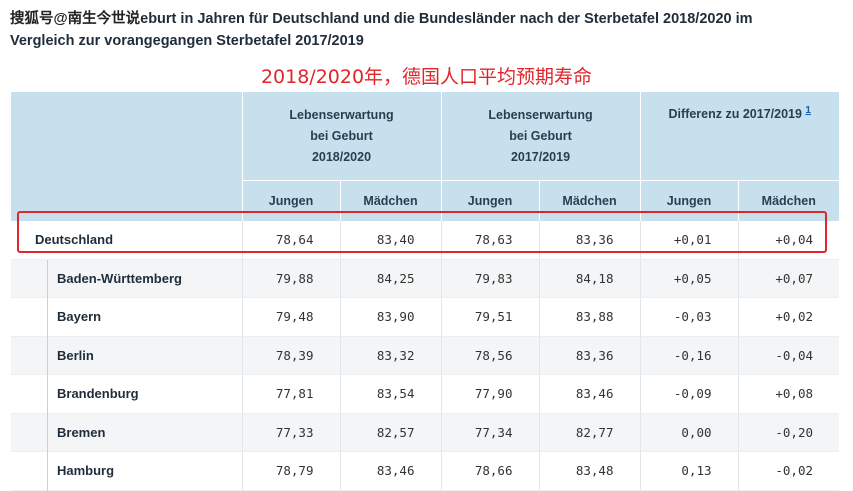  Describe the element at coordinates (126, 355) in the screenshot. I see `row-label: Berlin` at that location.